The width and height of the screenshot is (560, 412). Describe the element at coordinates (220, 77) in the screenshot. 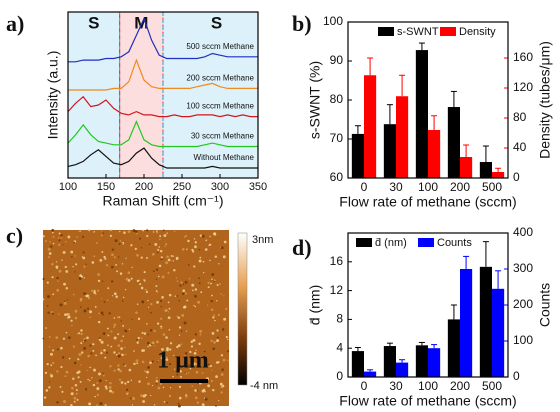

I see `series-label: 200 sccm Methane` at that location.